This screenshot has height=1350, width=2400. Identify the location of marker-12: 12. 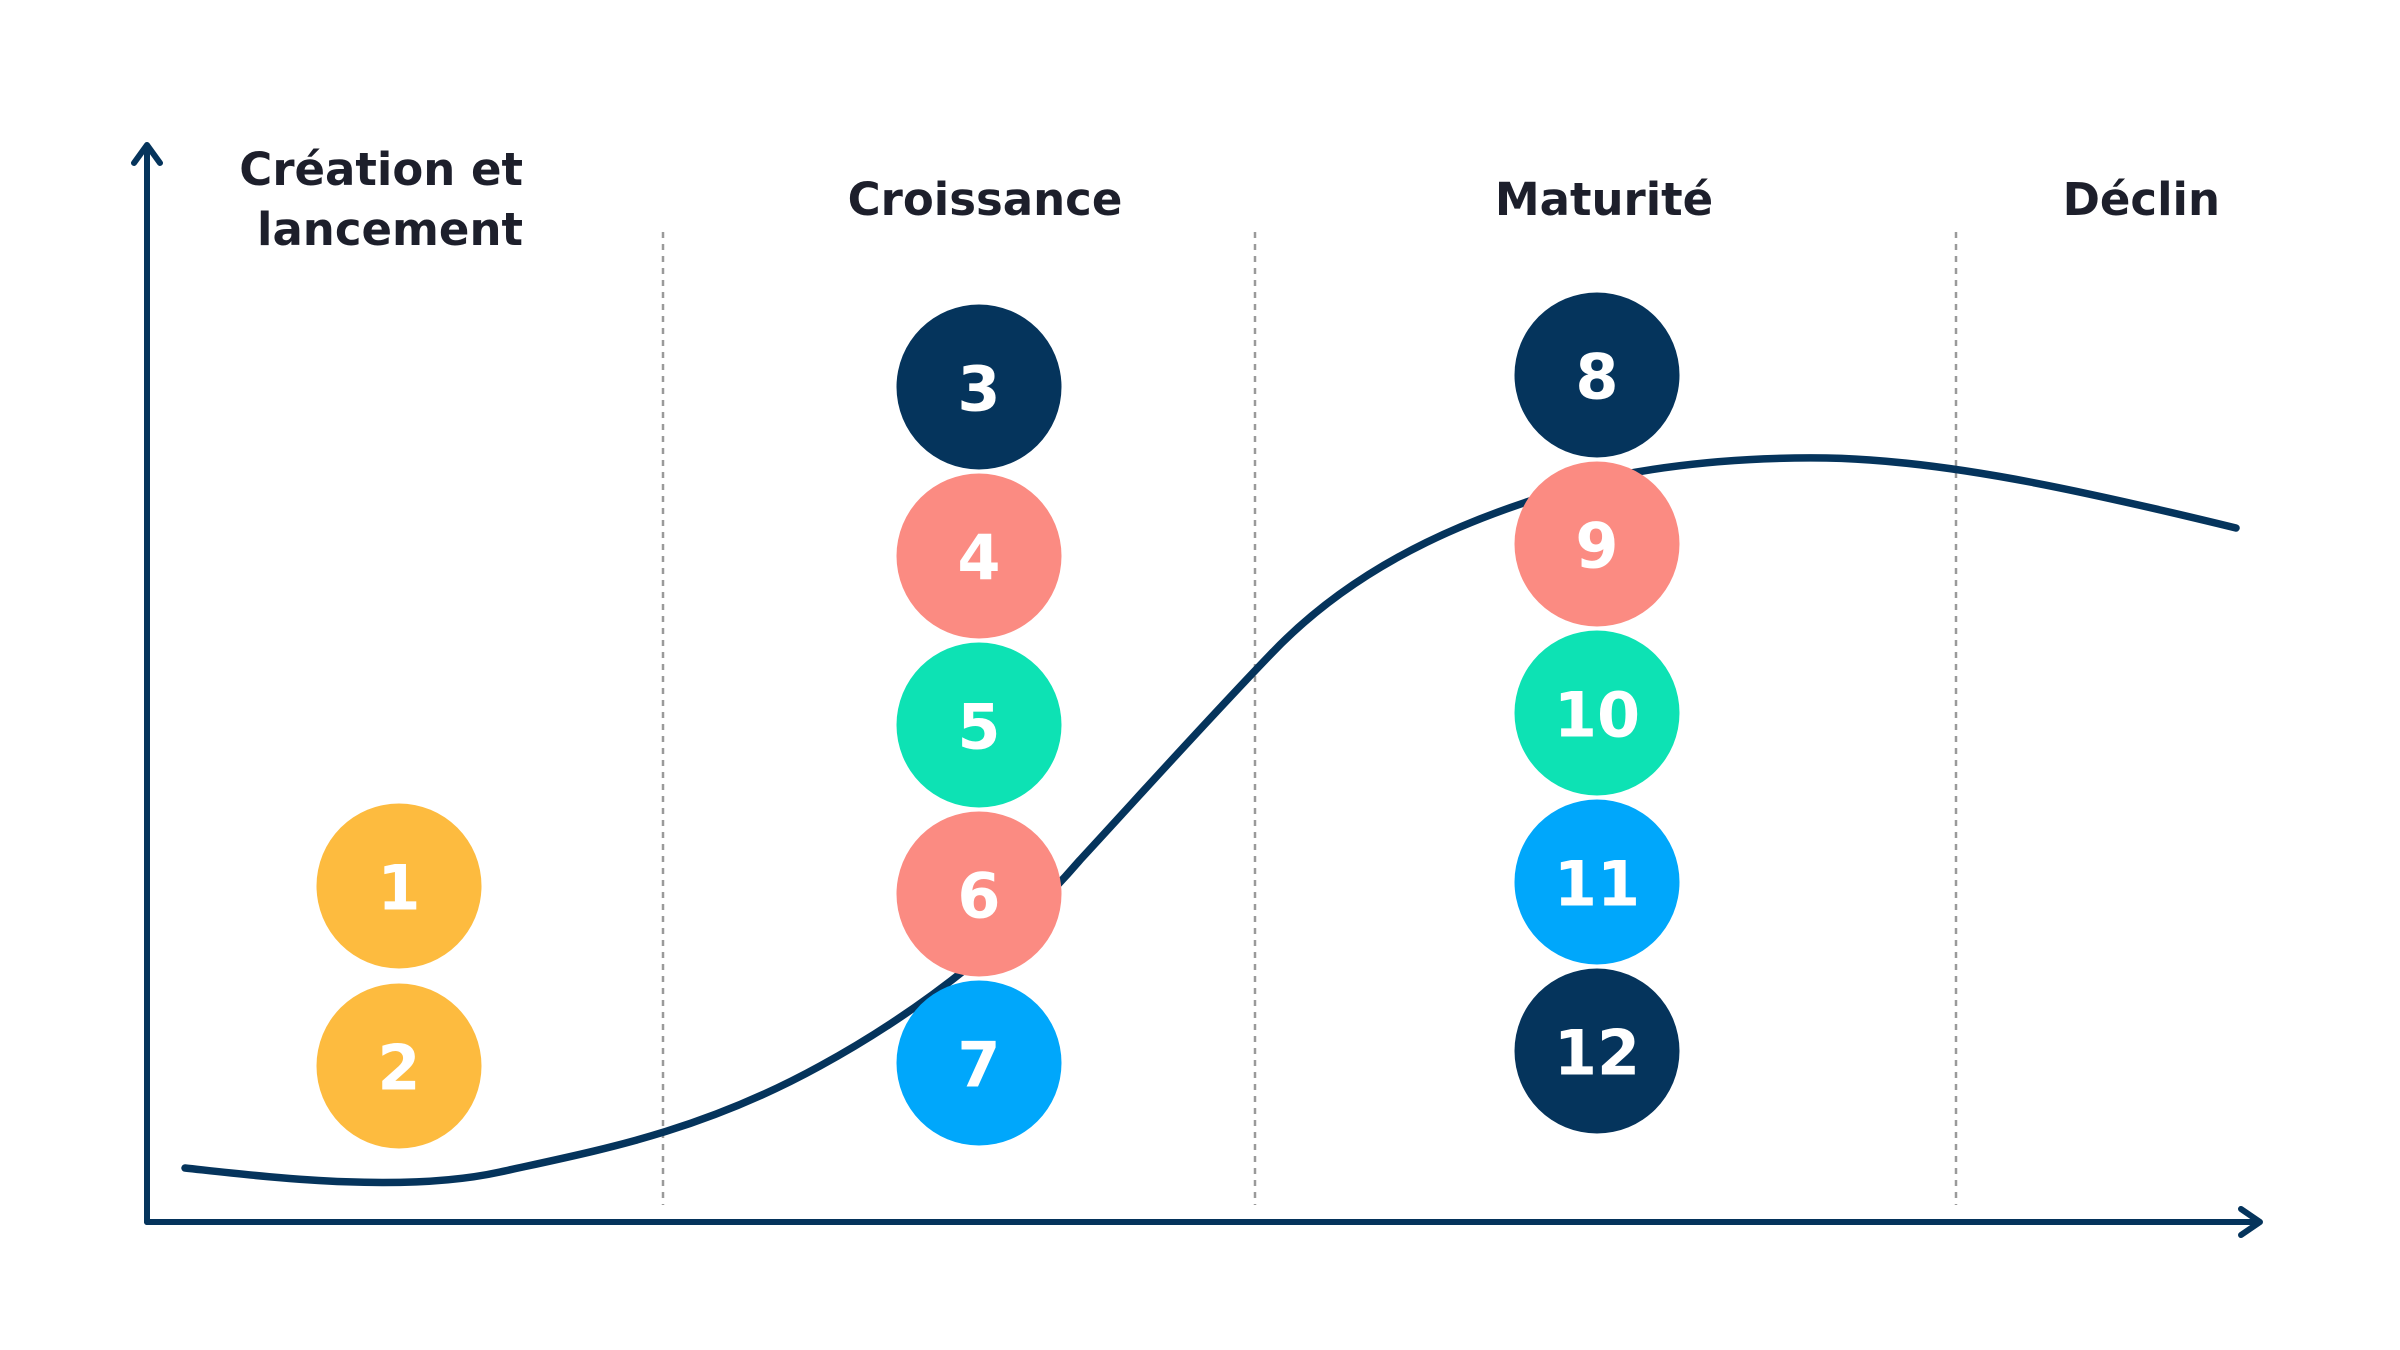
(1597, 1051).